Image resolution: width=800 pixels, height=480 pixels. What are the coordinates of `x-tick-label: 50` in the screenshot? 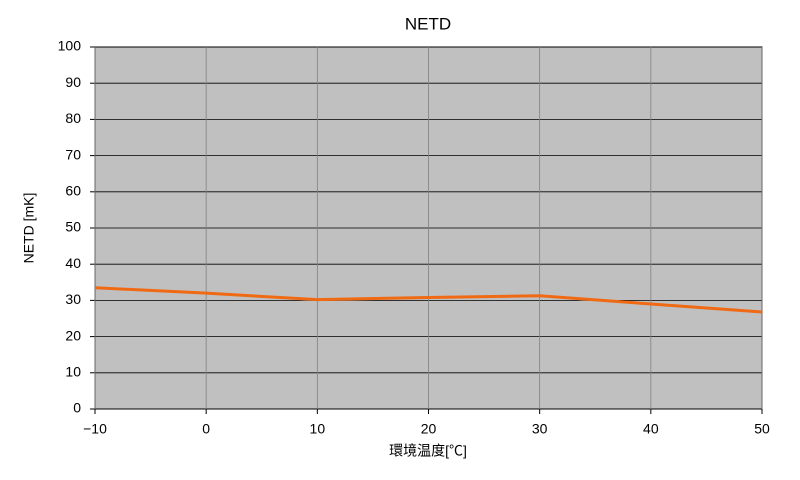 It's located at (762, 429).